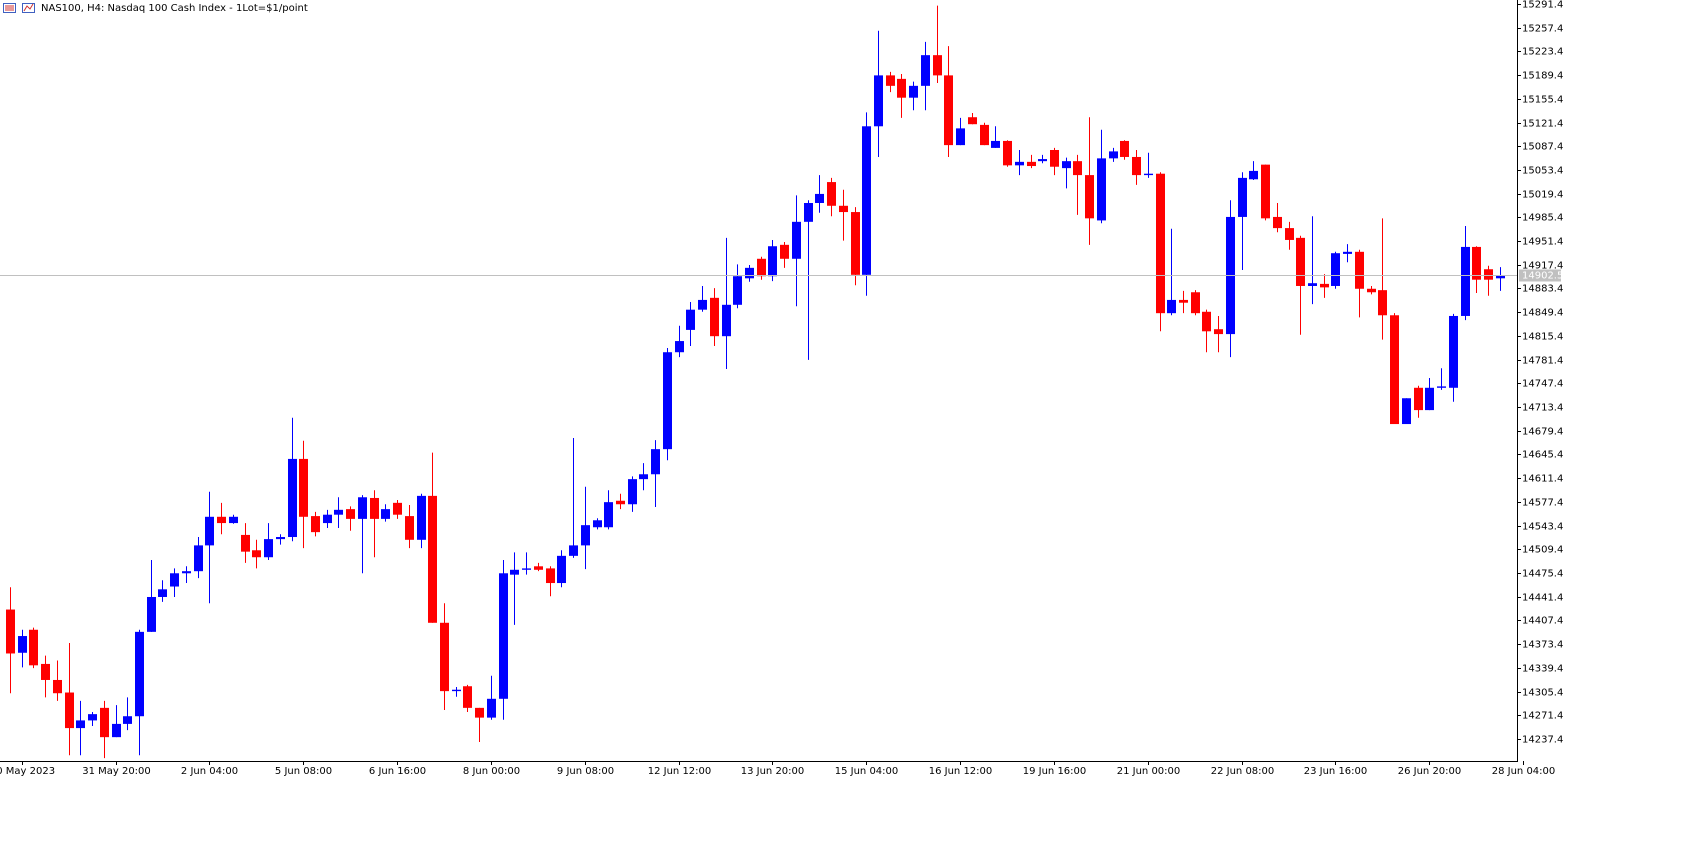 The image size is (1703, 845). Describe the element at coordinates (1542, 361) in the screenshot. I see `y-tick-label: 14781.4` at that location.